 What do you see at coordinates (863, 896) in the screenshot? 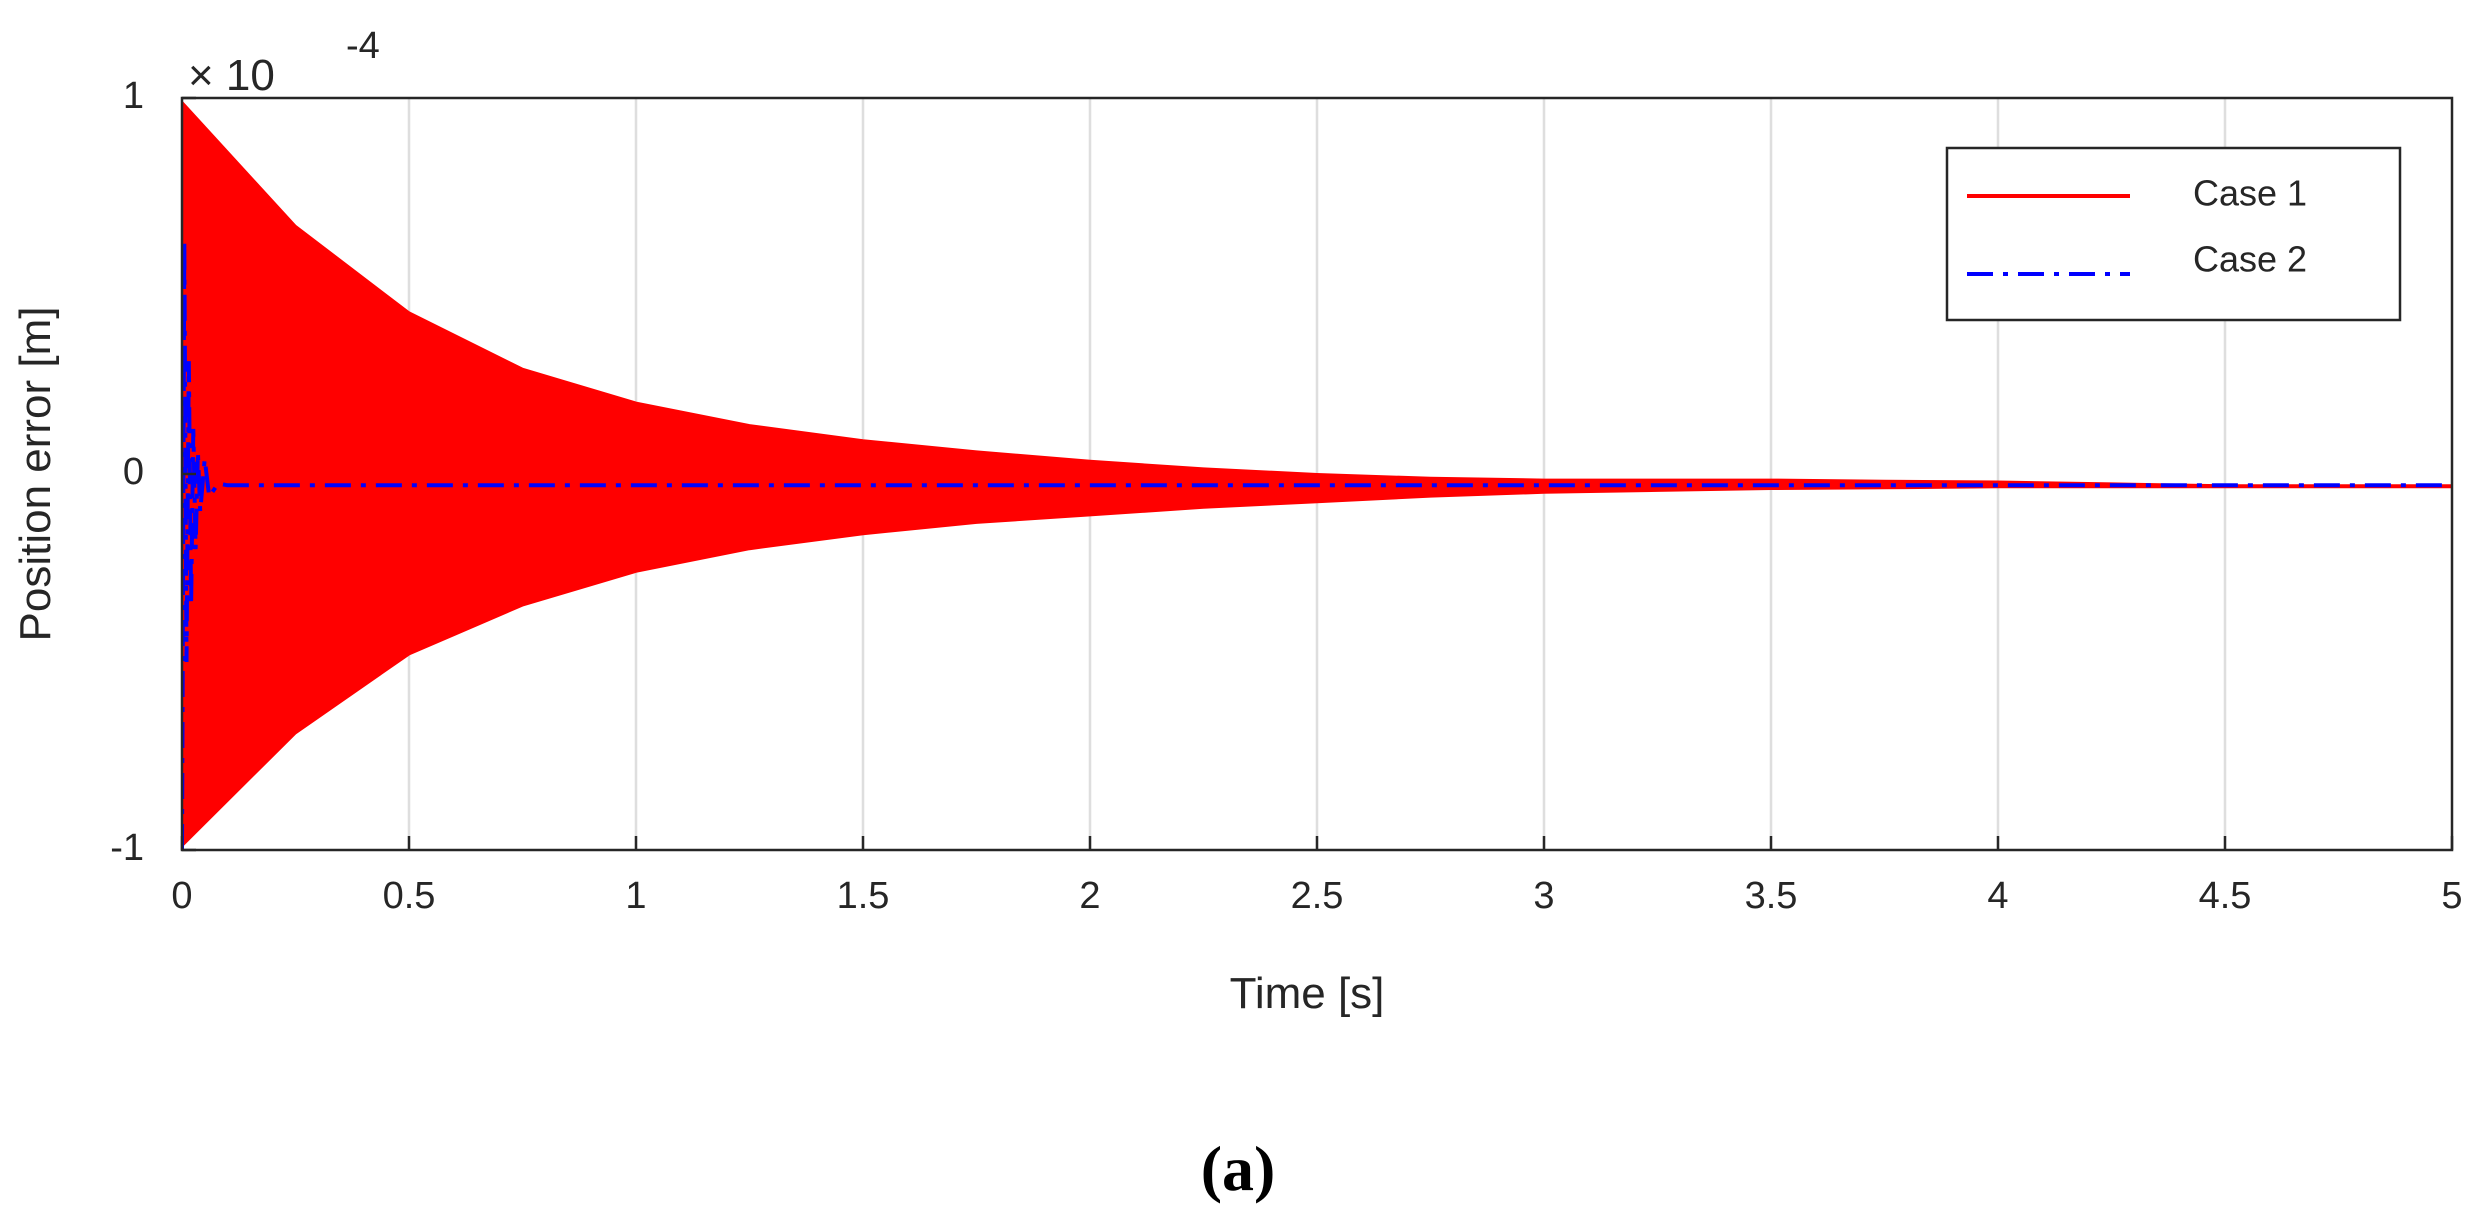
I see `x-tick-label: 1.5` at bounding box center [863, 896].